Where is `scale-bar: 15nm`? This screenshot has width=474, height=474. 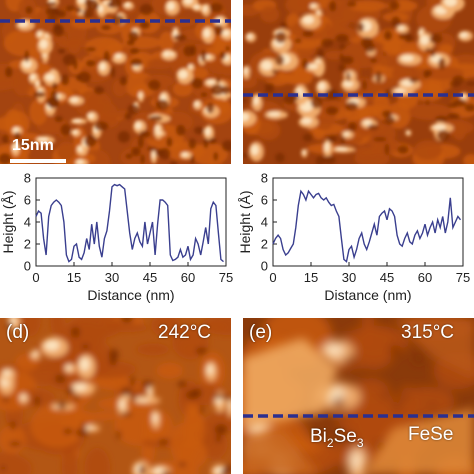
scale-bar: 15nm is located at coordinates (33, 146).